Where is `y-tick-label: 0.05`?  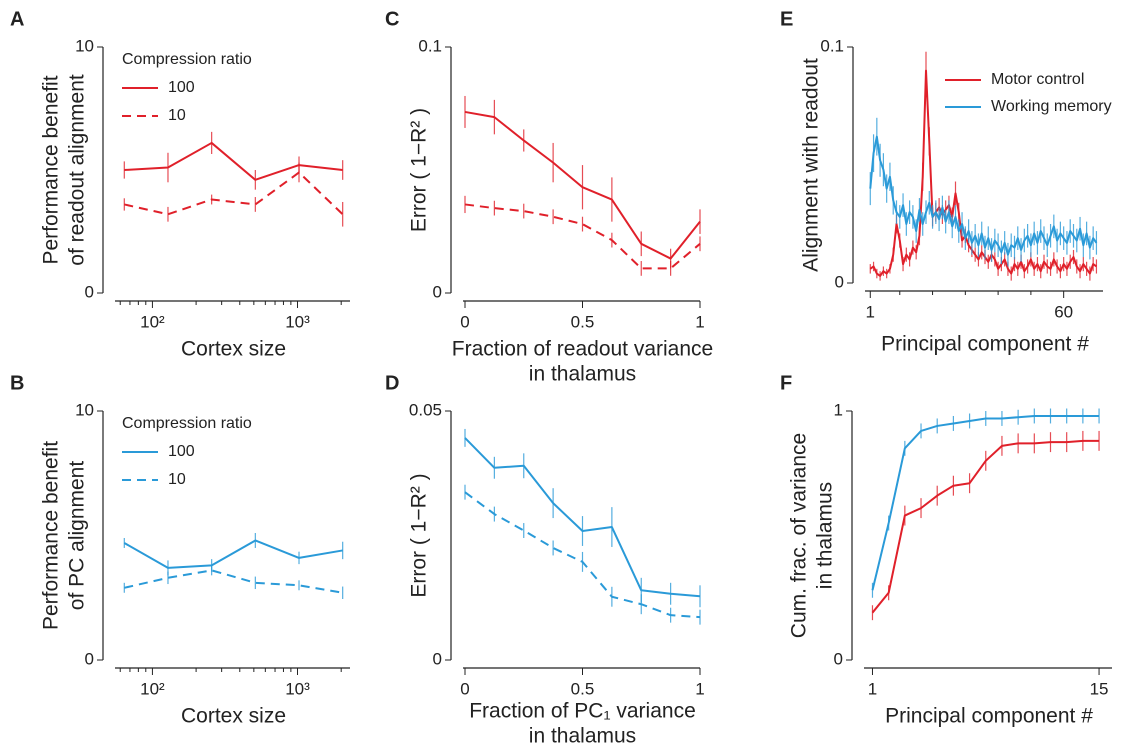
y-tick-label: 0.05 is located at coordinates (425, 409).